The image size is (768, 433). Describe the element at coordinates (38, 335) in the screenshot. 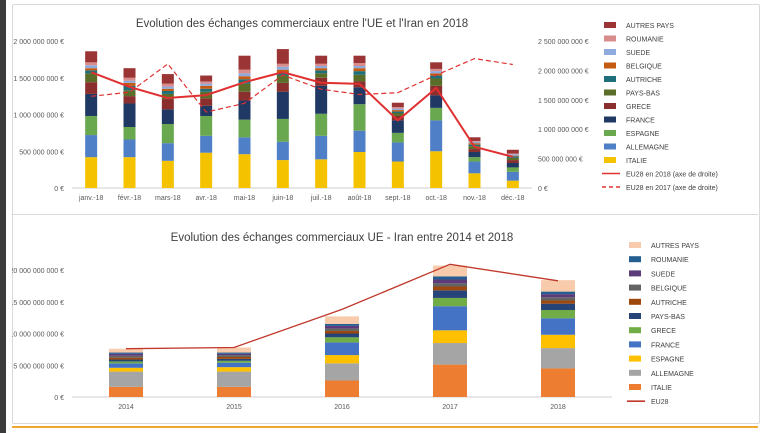

I see `y-tick-label: 10 000 000 000 €` at that location.